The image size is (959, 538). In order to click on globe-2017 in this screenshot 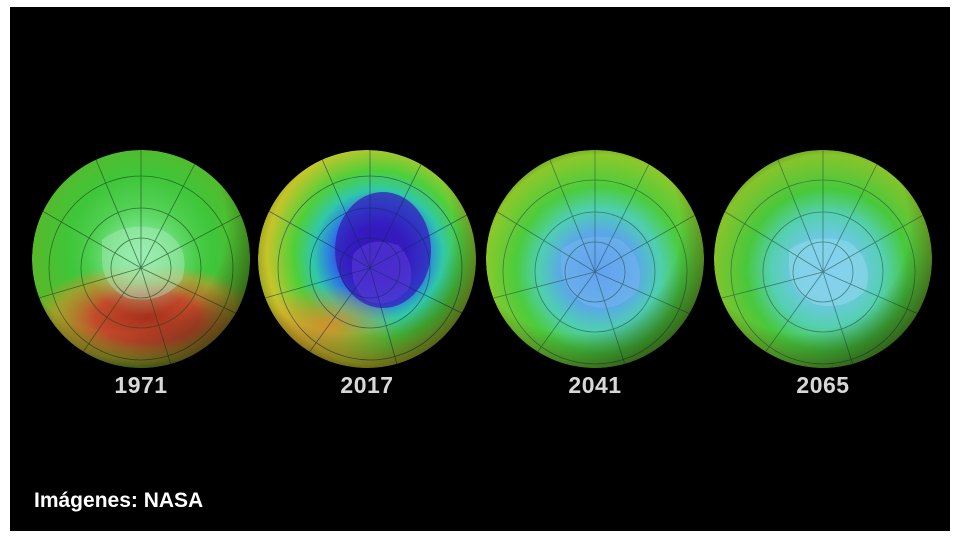, I will do `click(367, 259)`.